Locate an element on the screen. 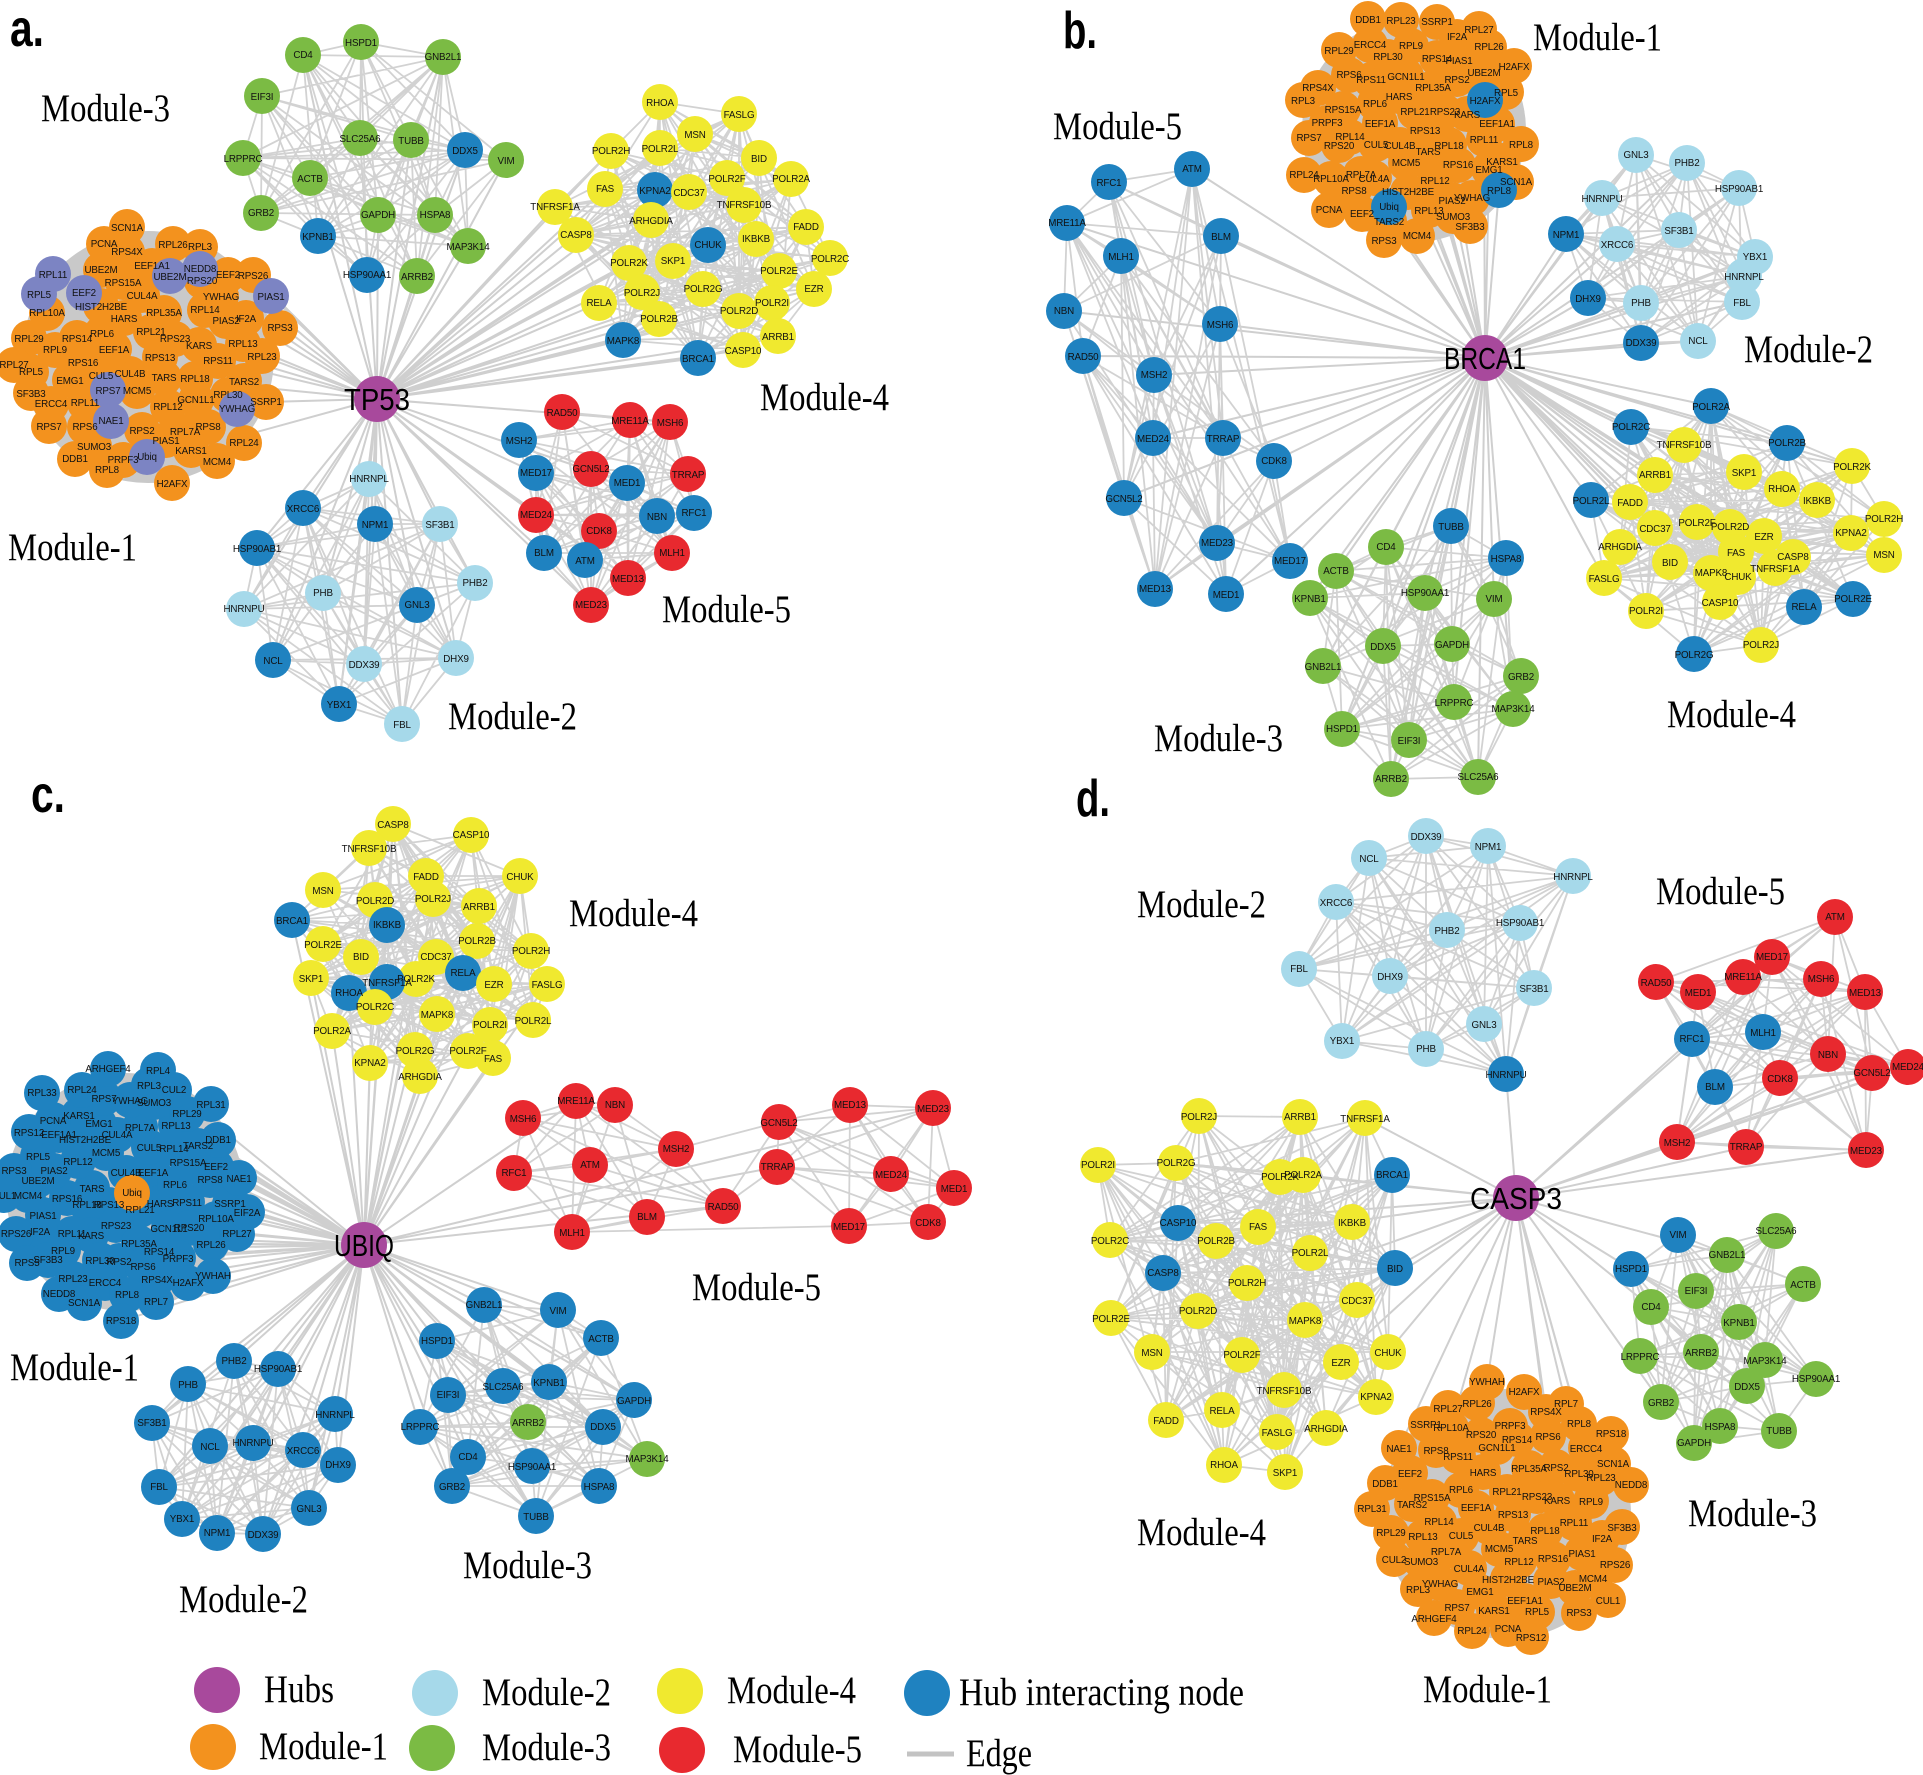 This screenshot has height=1775, width=1923. svg-text: TUBB is located at coordinates (1451, 527).